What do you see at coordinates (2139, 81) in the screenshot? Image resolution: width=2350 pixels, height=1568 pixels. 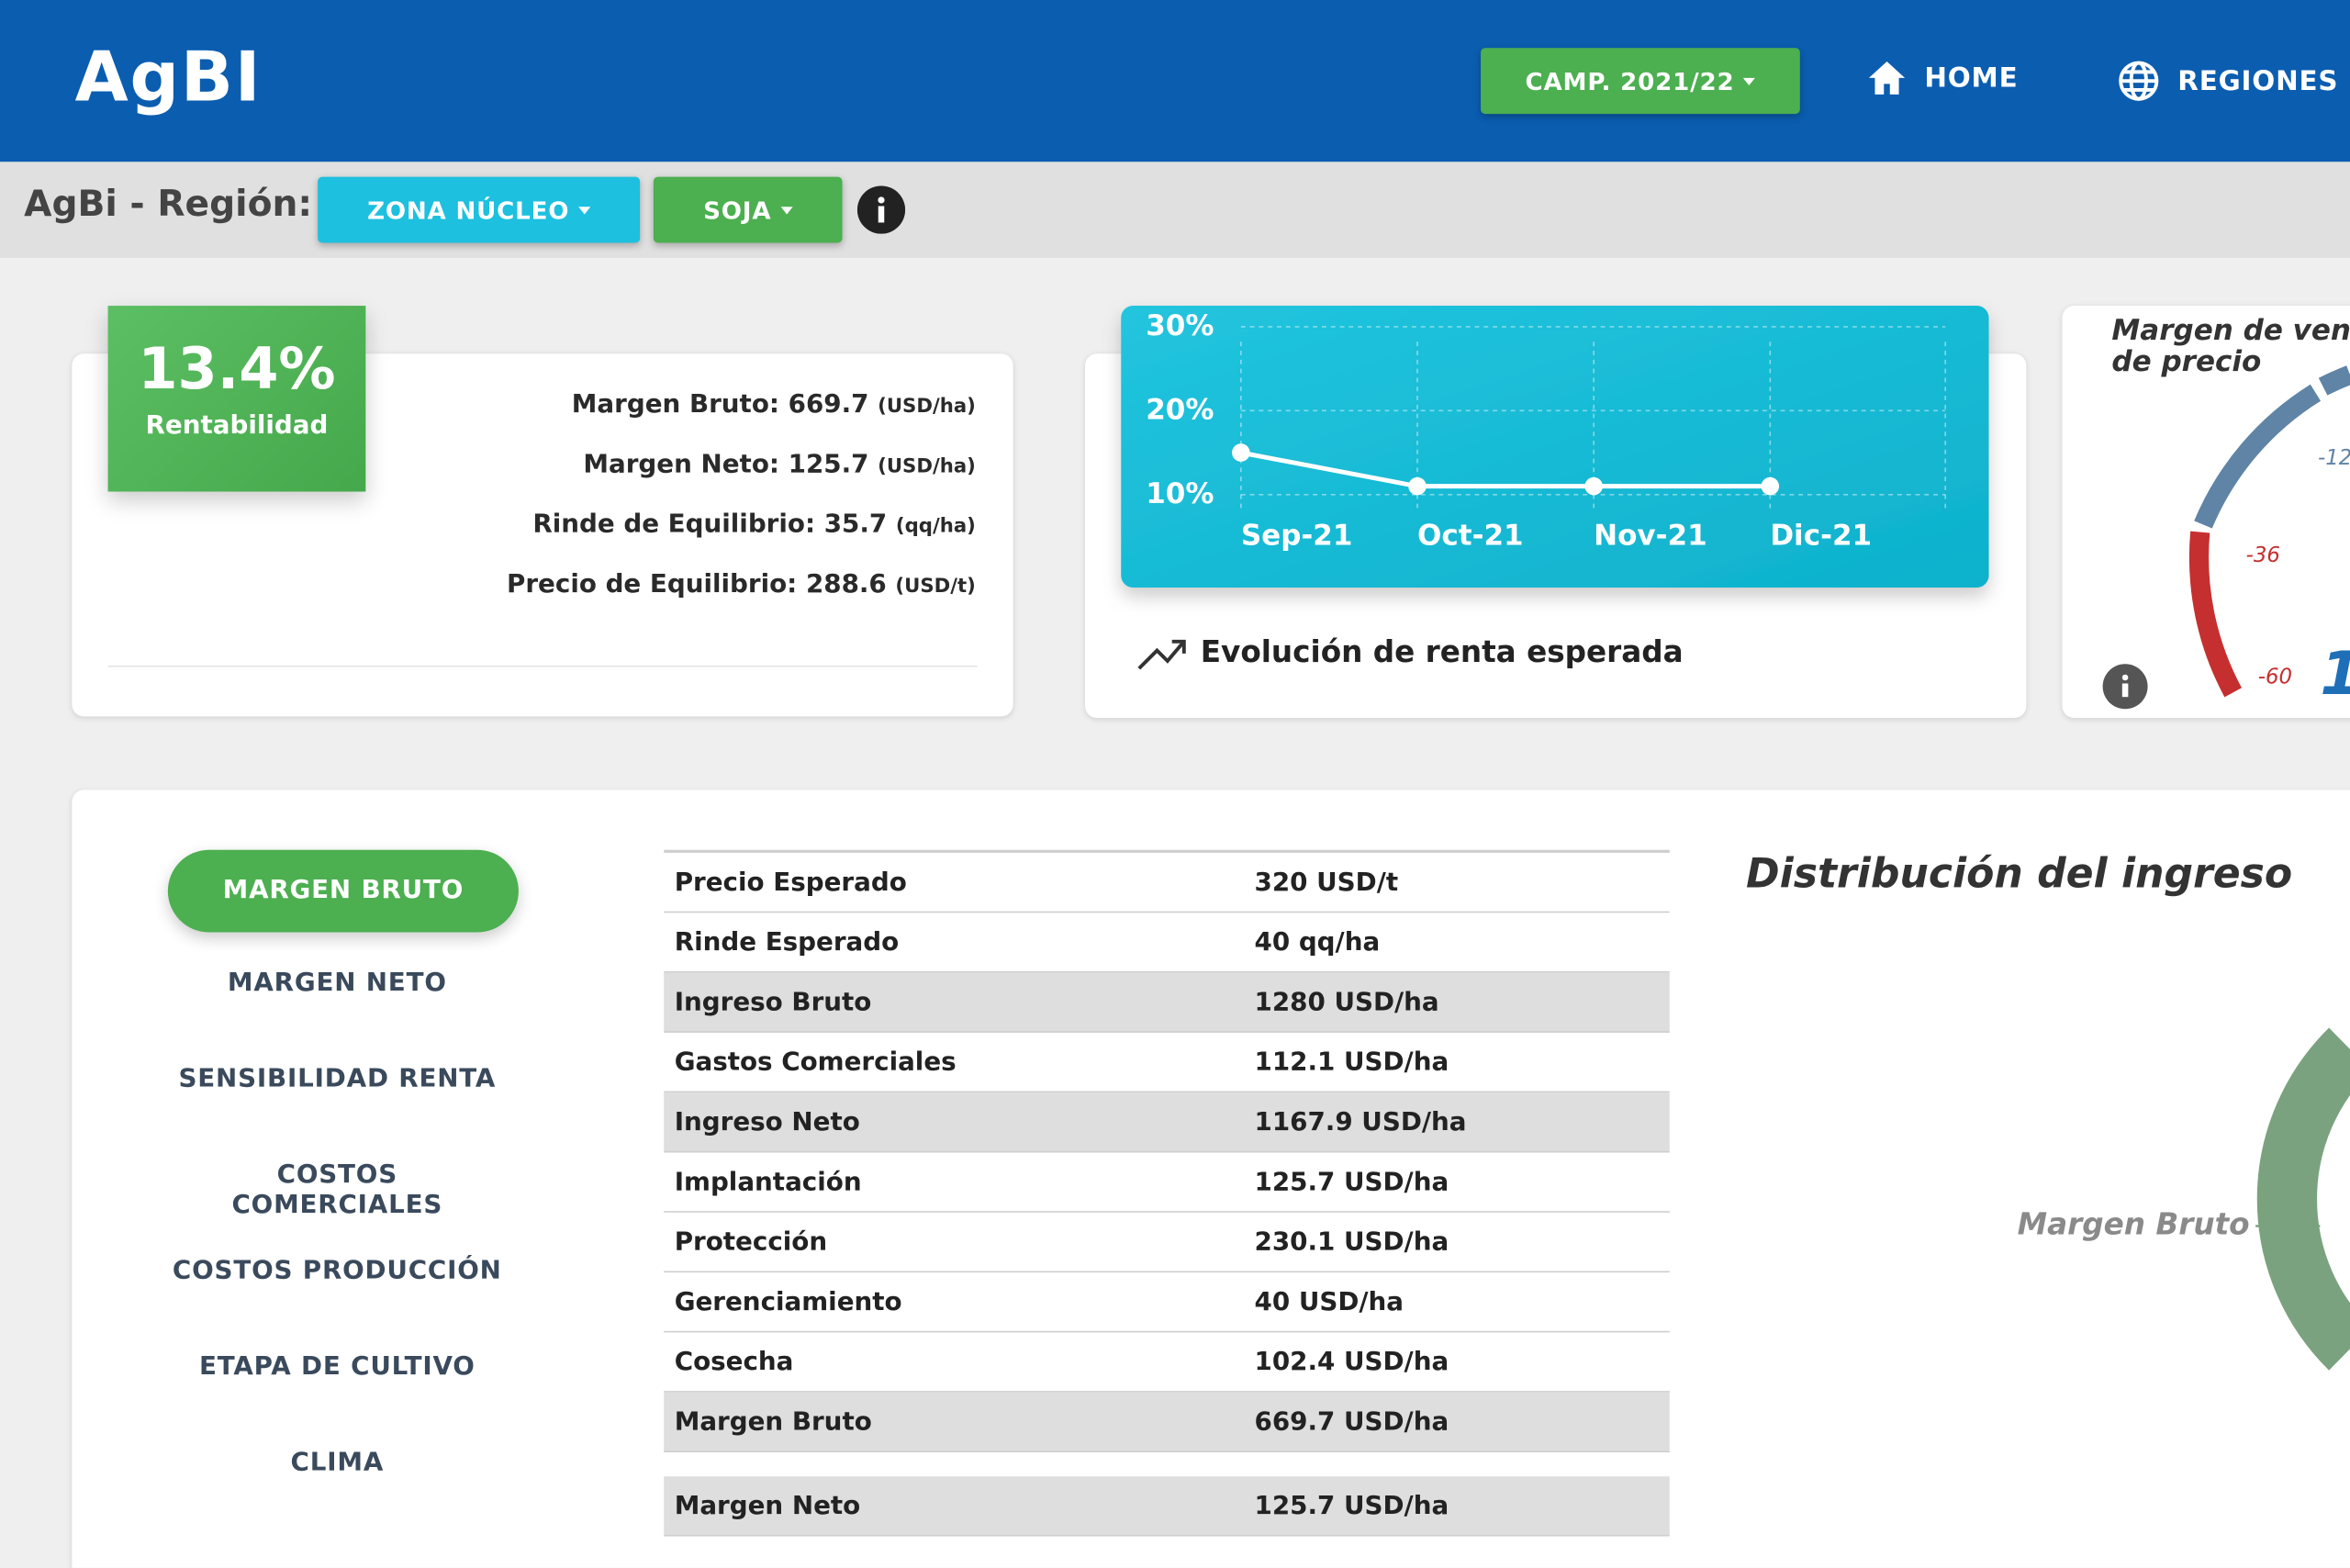 I see `globe-icon` at bounding box center [2139, 81].